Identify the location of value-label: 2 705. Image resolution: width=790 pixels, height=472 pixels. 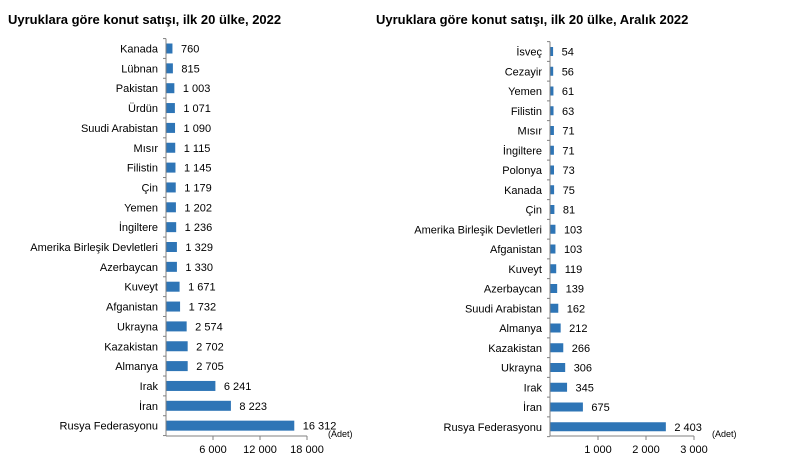
(210, 367).